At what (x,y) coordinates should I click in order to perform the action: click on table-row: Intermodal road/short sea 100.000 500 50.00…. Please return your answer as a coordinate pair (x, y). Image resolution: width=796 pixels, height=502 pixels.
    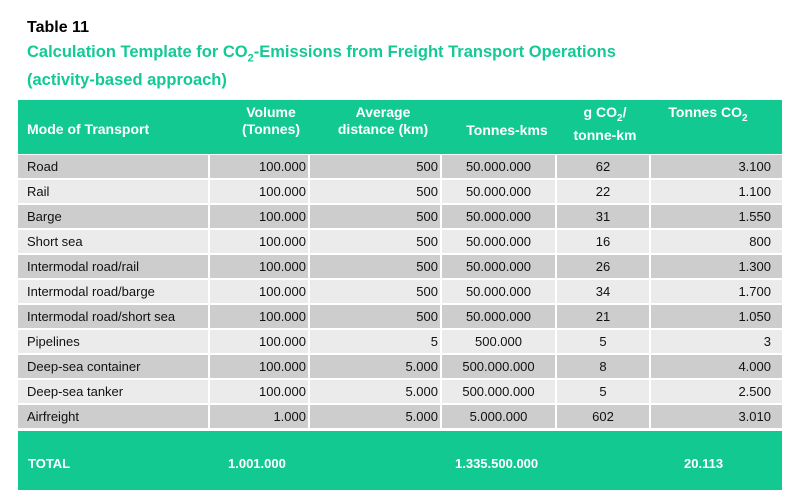
    Looking at the image, I should click on (400, 316).